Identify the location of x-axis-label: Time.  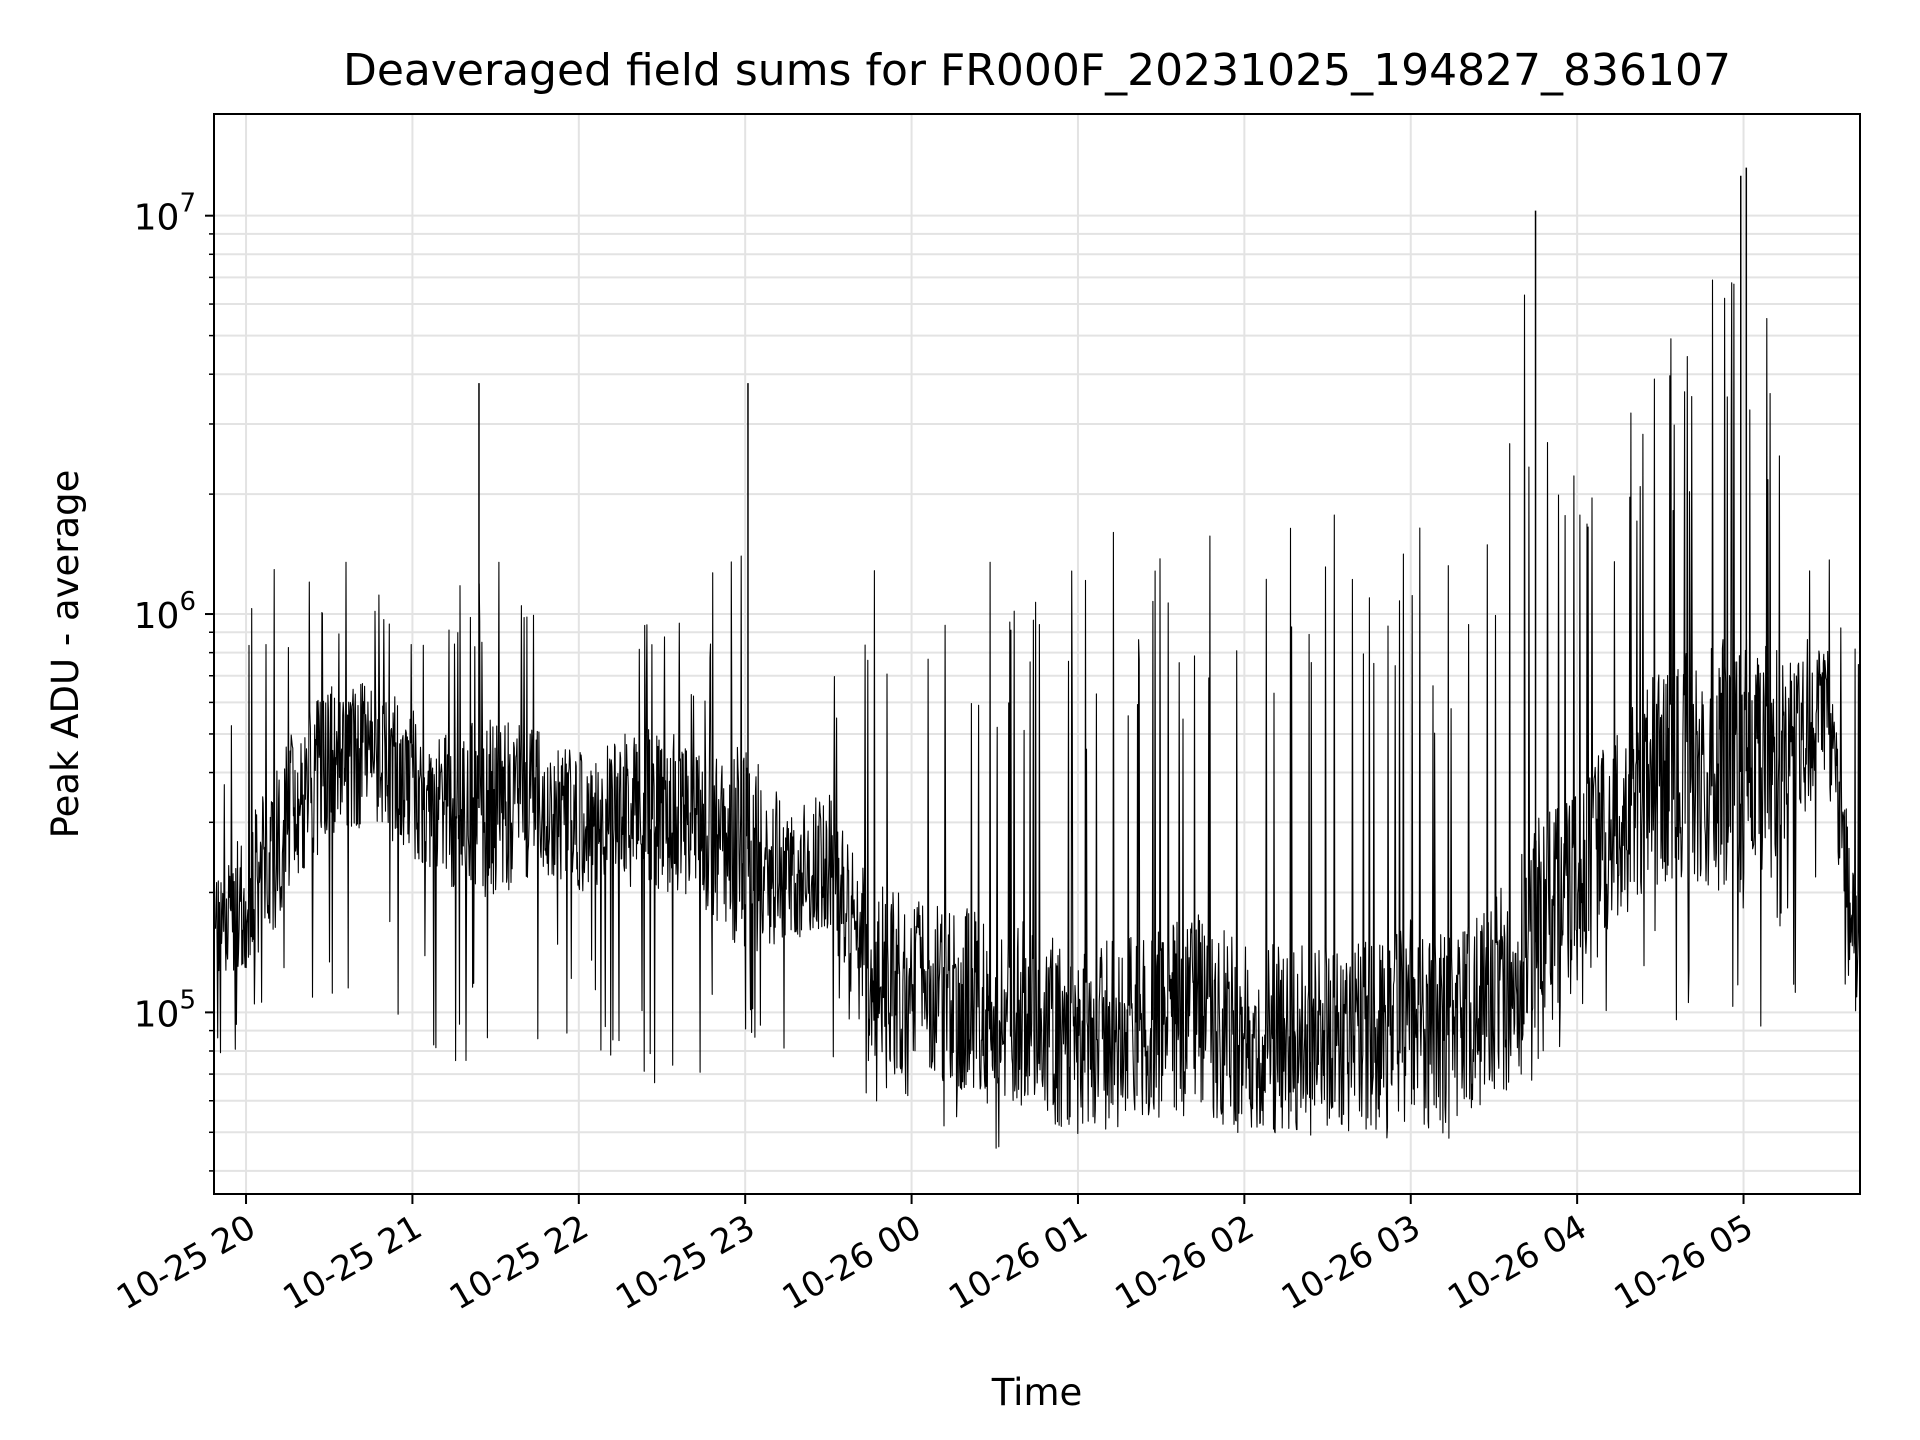
(1037, 1392).